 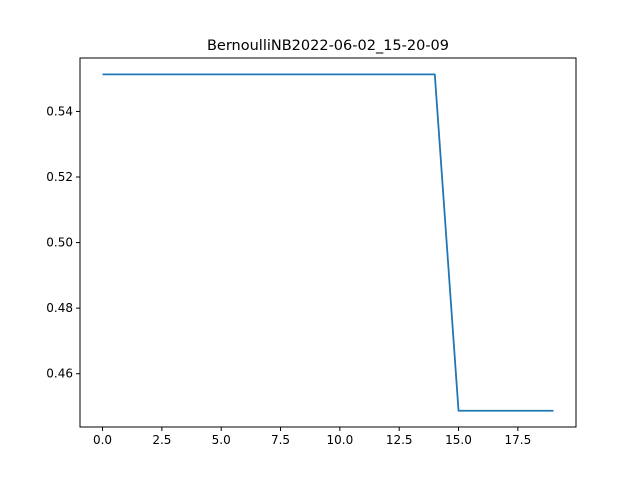 I want to click on y-tick-label: 0.46, so click(x=59, y=374).